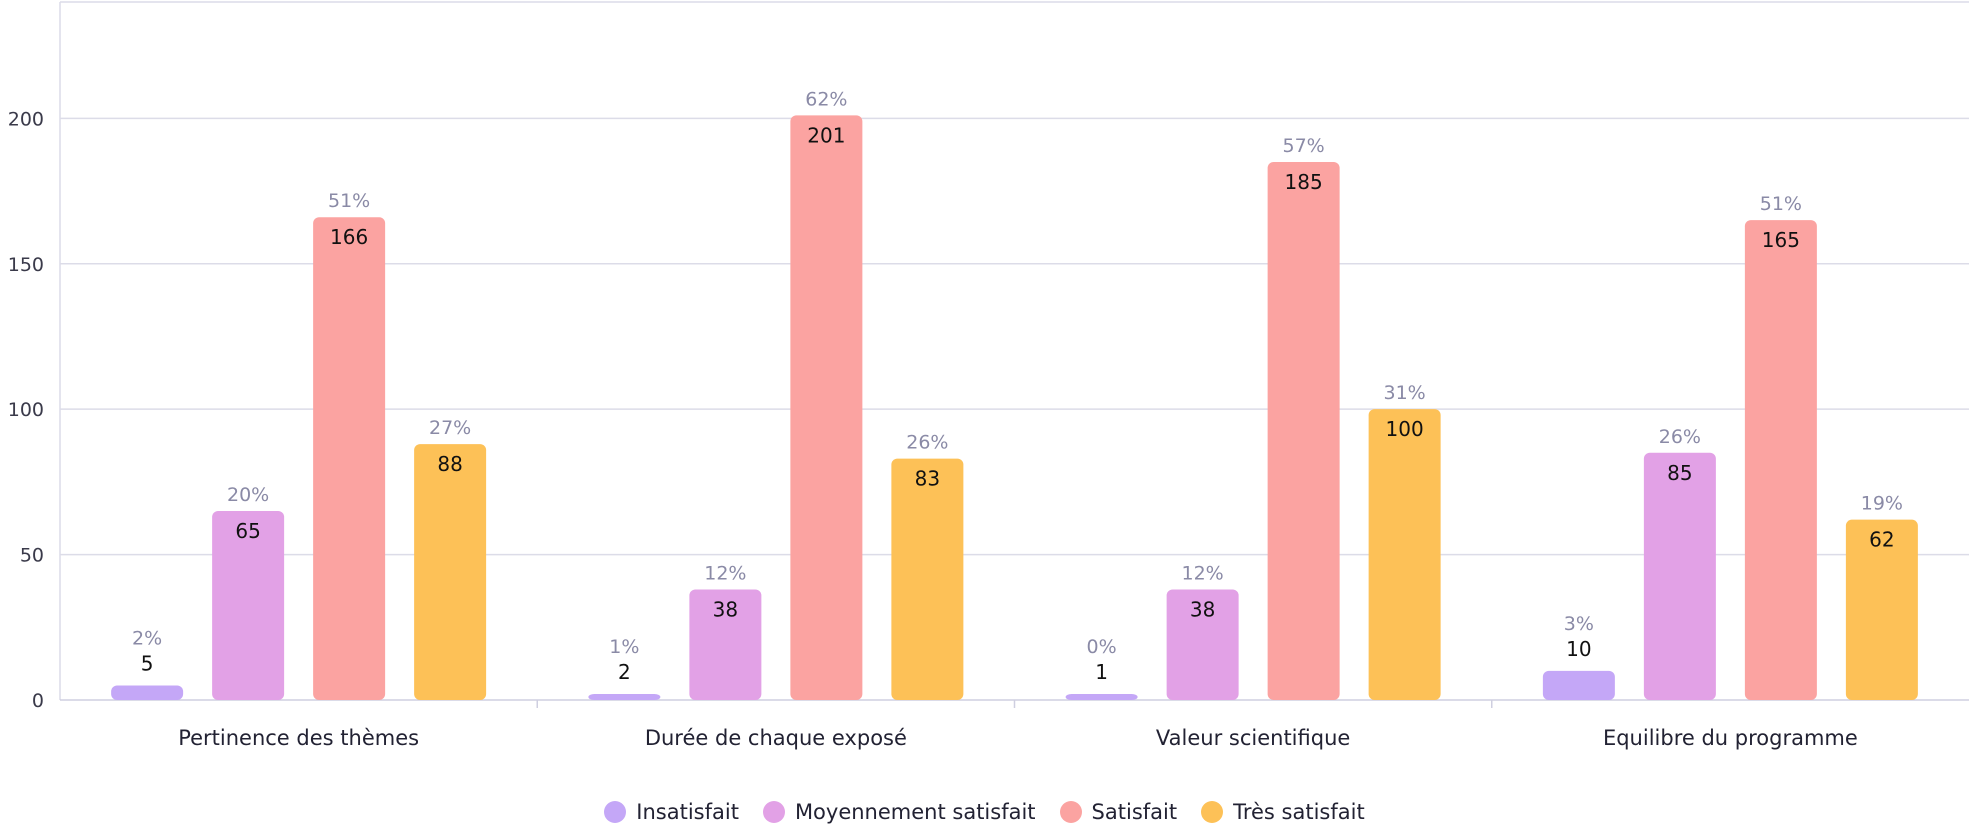 This screenshot has width=1969, height=832. Describe the element at coordinates (1781, 240) in the screenshot. I see `value-label: 165` at that location.